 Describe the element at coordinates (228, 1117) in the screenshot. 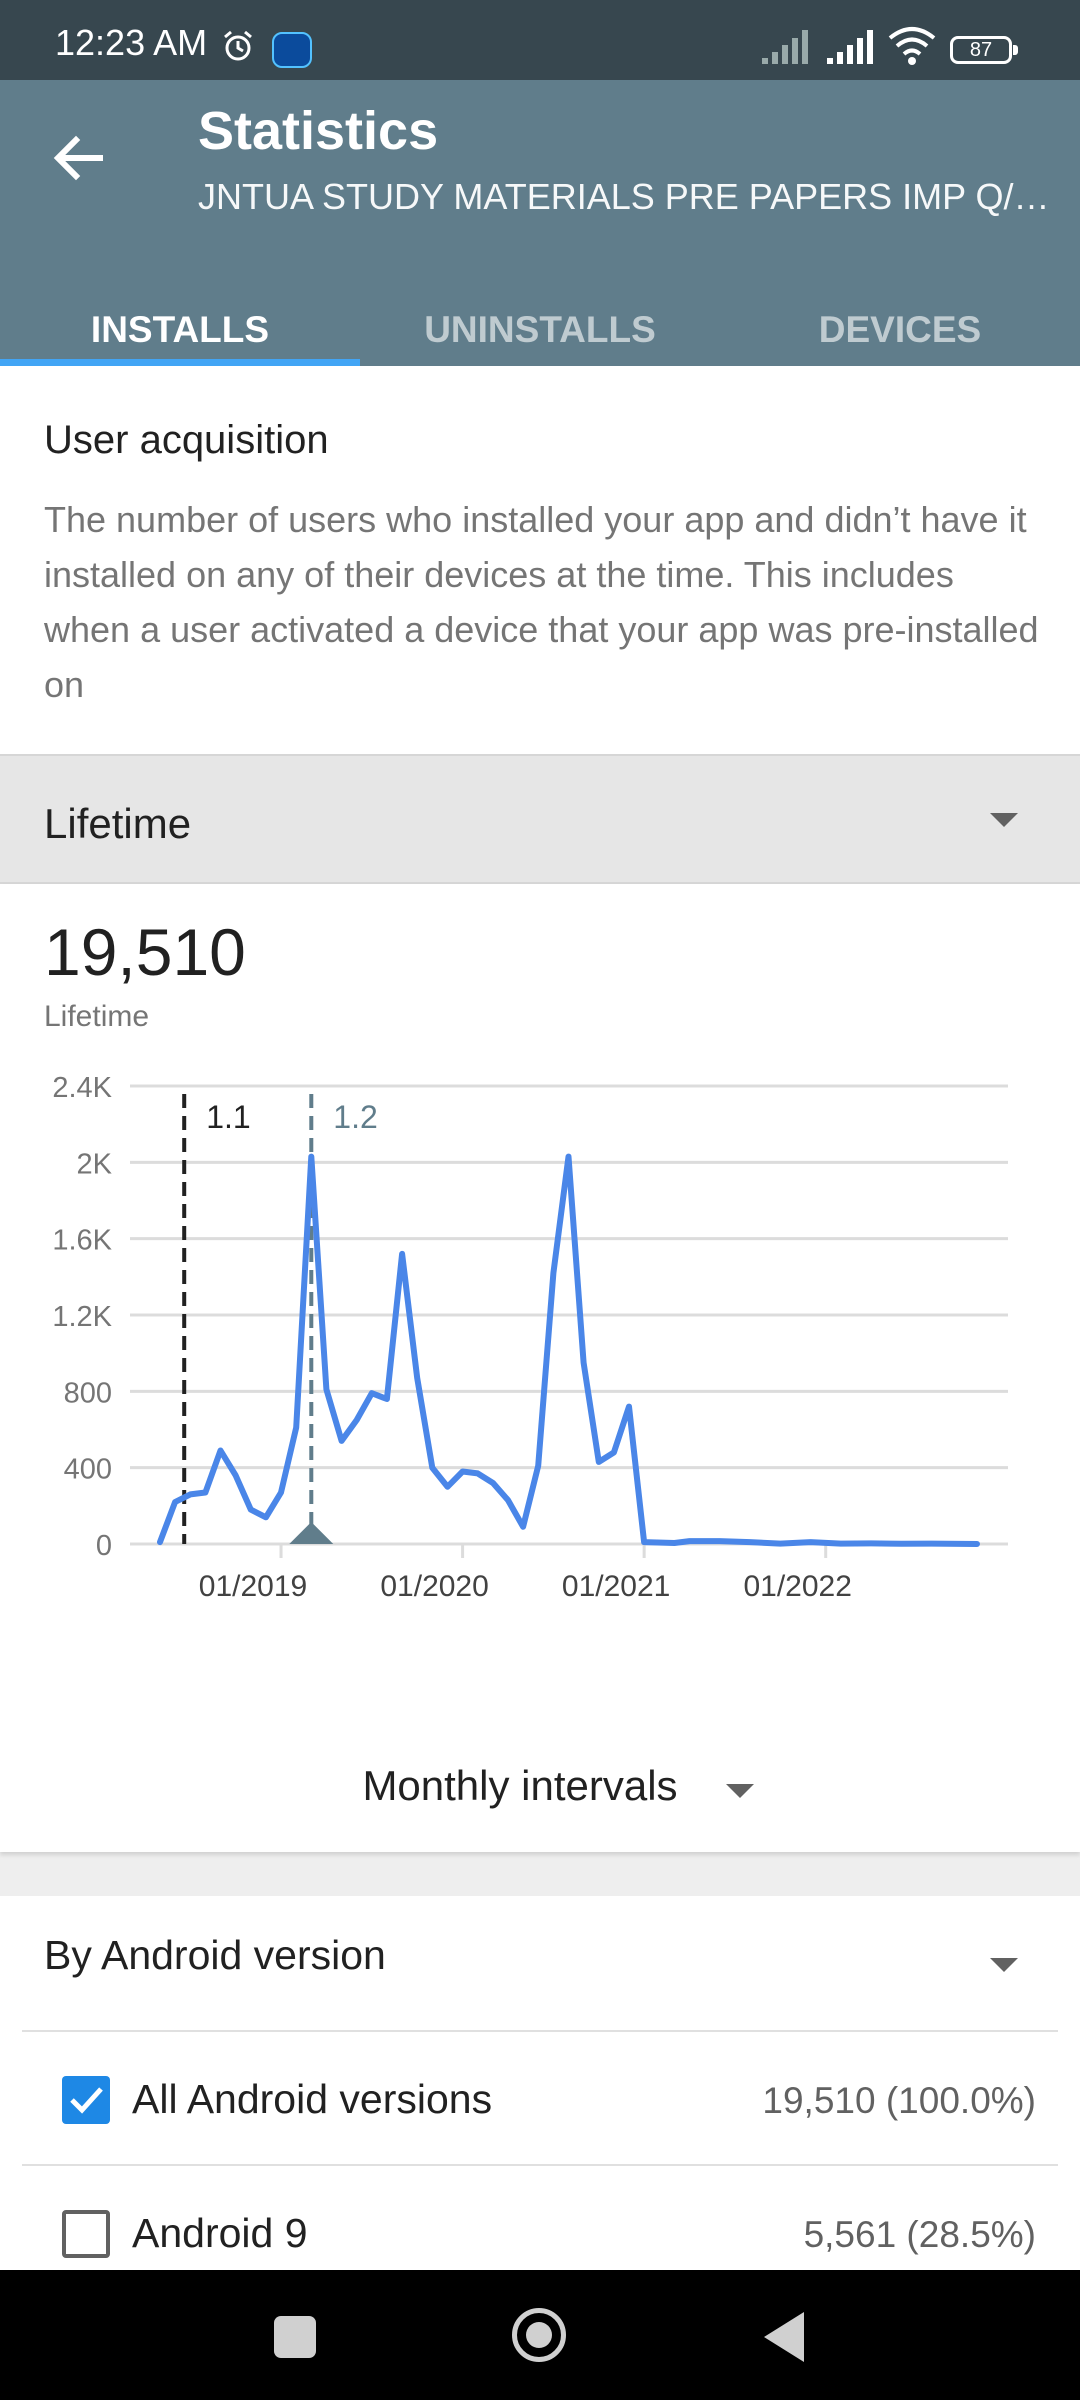

I see `release-marker-label: 1.1` at that location.